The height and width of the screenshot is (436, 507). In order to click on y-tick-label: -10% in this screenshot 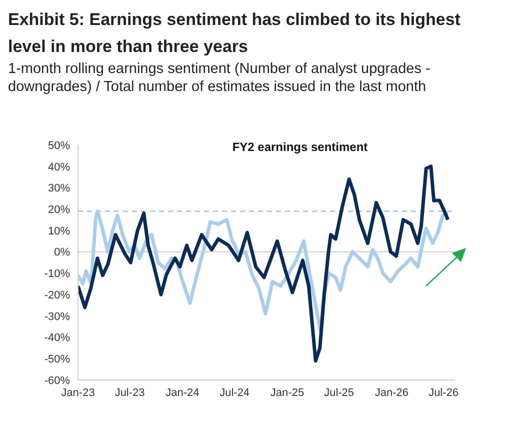, I will do `click(57, 274)`.